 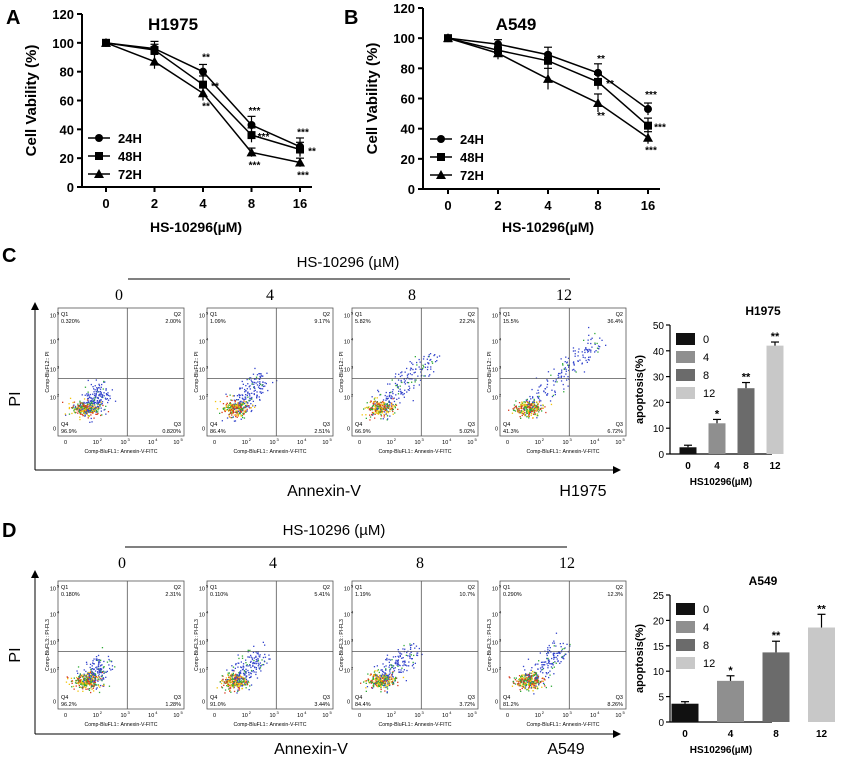 What do you see at coordinates (213, 588) in the screenshot?
I see `a549-flow-plot-4-q1-label: Q1` at bounding box center [213, 588].